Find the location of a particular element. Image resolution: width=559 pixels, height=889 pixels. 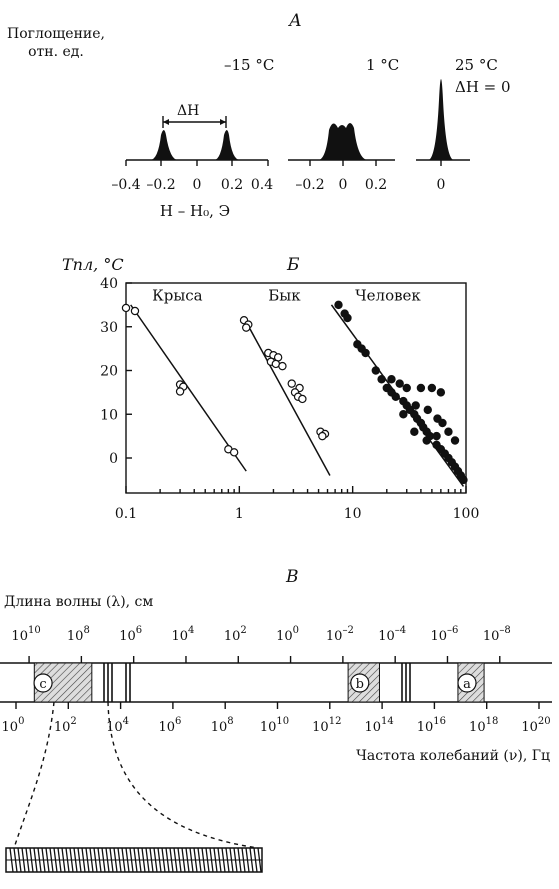

plot-frame is located at coordinates (296, 388).